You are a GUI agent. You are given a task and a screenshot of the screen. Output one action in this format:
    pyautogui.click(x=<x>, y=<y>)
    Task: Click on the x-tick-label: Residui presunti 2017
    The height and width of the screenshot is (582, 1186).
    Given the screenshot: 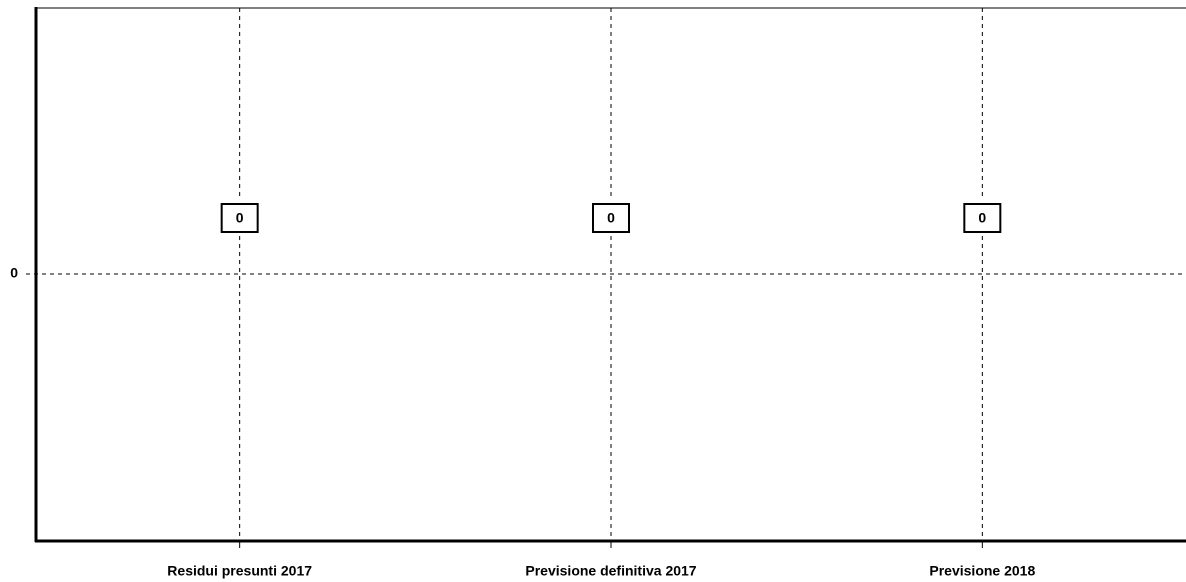 What is the action you would take?
    pyautogui.click(x=239, y=571)
    